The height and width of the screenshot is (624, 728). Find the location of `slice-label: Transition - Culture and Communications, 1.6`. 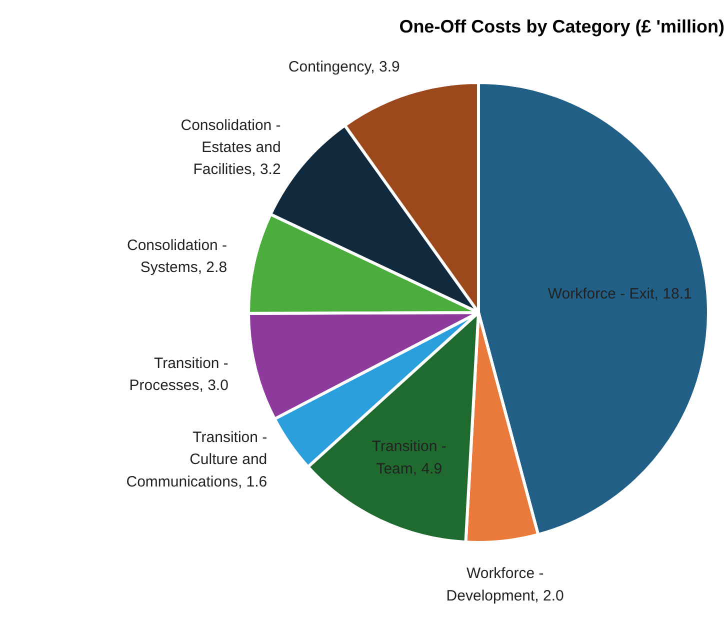

slice-label: Transition - Culture and Communications, 1.6 is located at coordinates (197, 459).